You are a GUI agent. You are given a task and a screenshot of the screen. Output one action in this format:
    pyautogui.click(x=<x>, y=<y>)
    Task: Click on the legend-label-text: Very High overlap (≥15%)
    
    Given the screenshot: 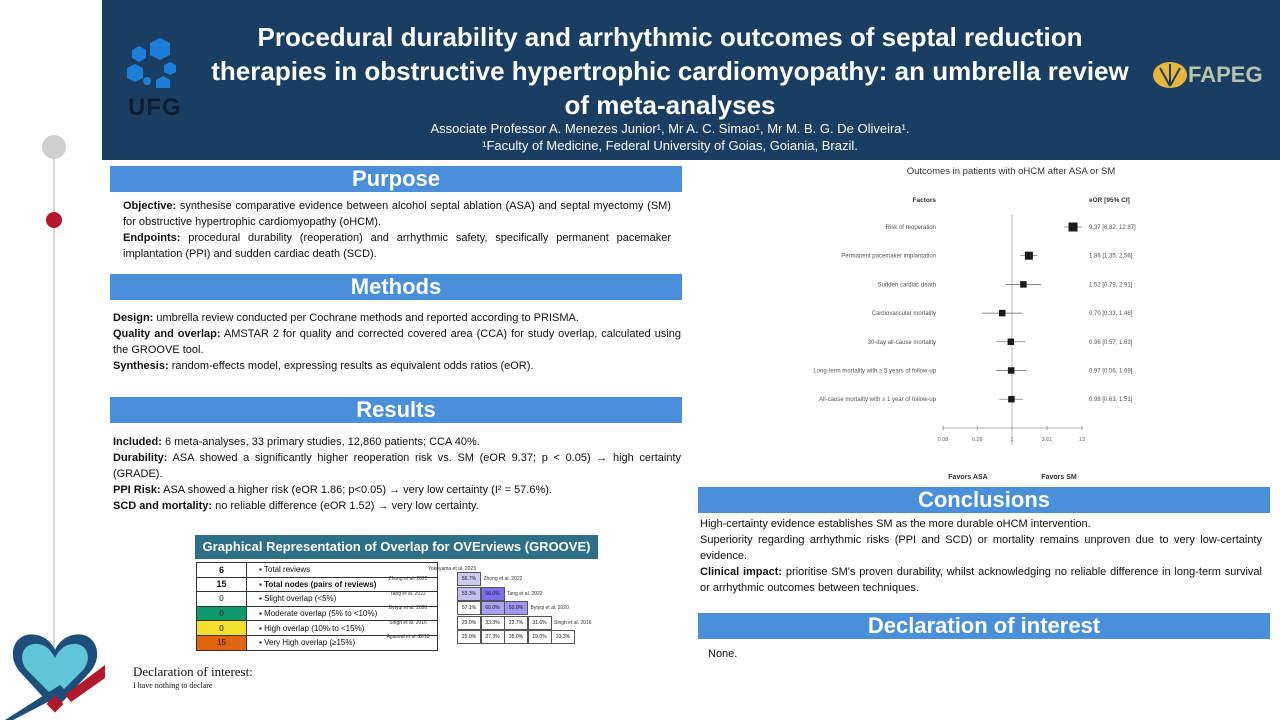 What is the action you would take?
    pyautogui.click(x=310, y=643)
    